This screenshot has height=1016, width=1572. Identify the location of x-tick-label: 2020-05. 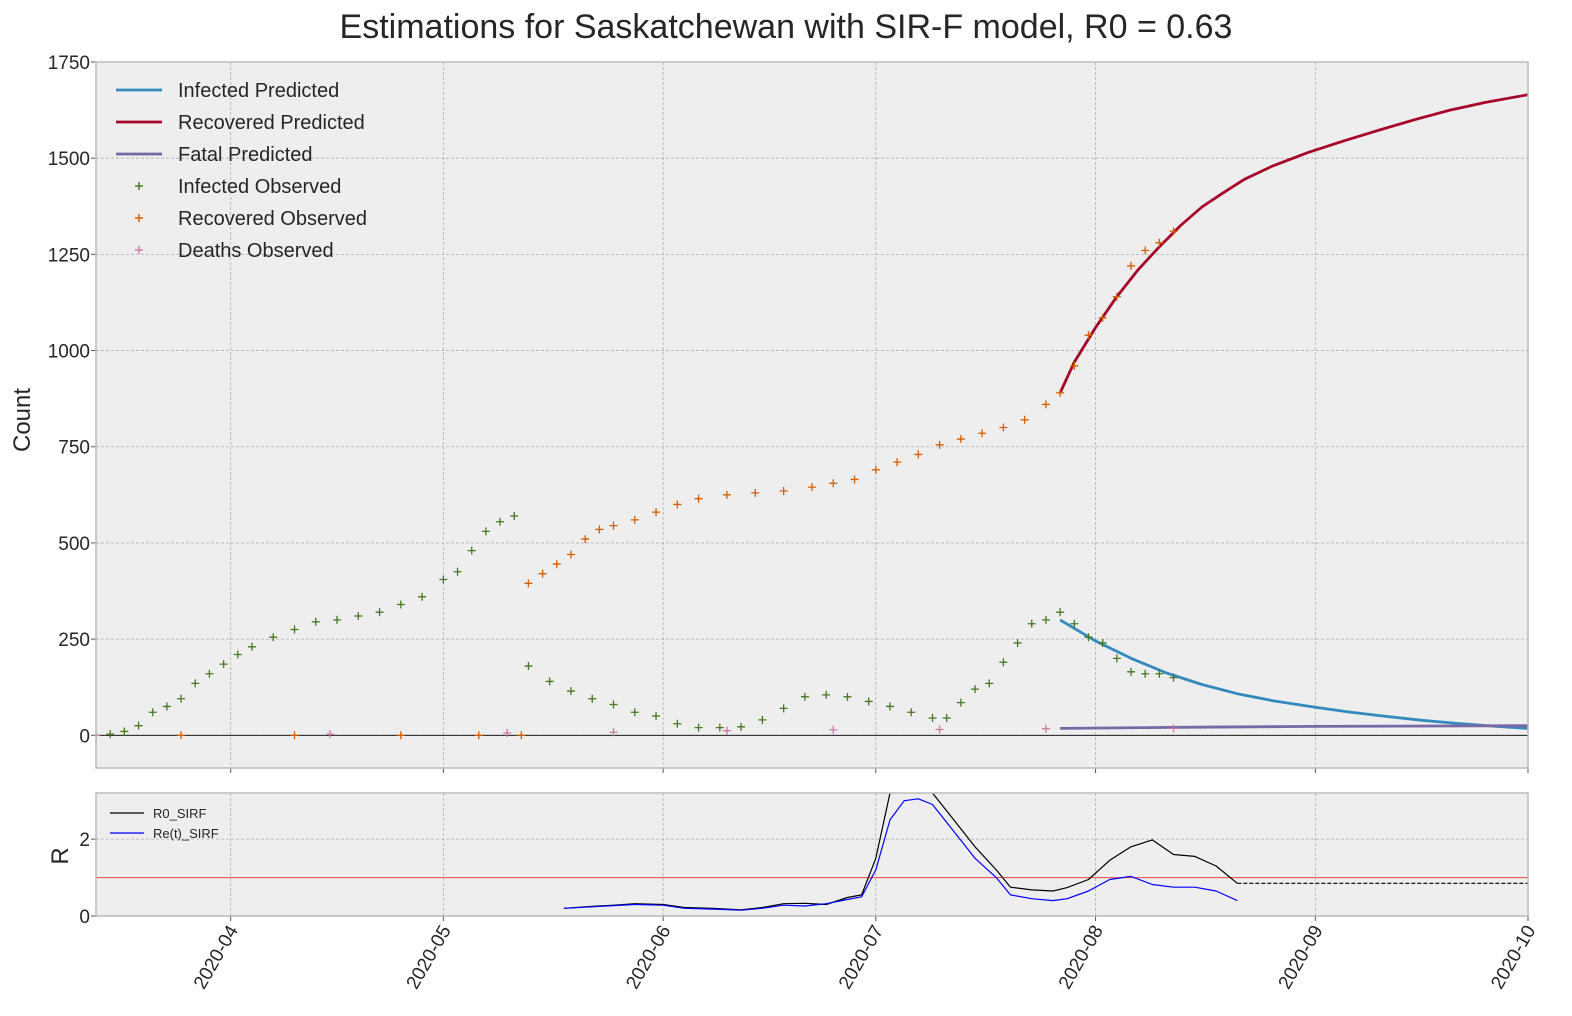
(429, 957).